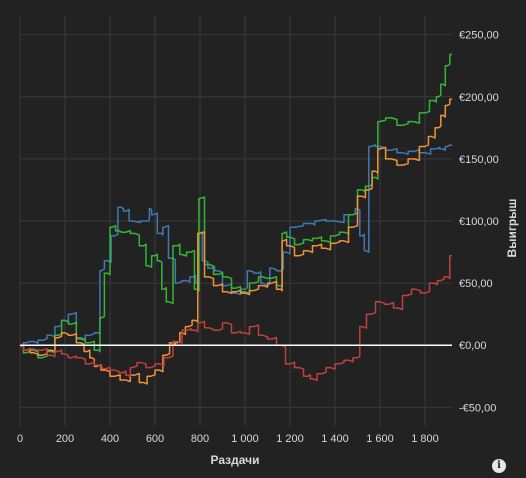 This screenshot has width=526, height=478. Describe the element at coordinates (479, 36) in the screenshot. I see `y-tick-label: €250,00` at that location.